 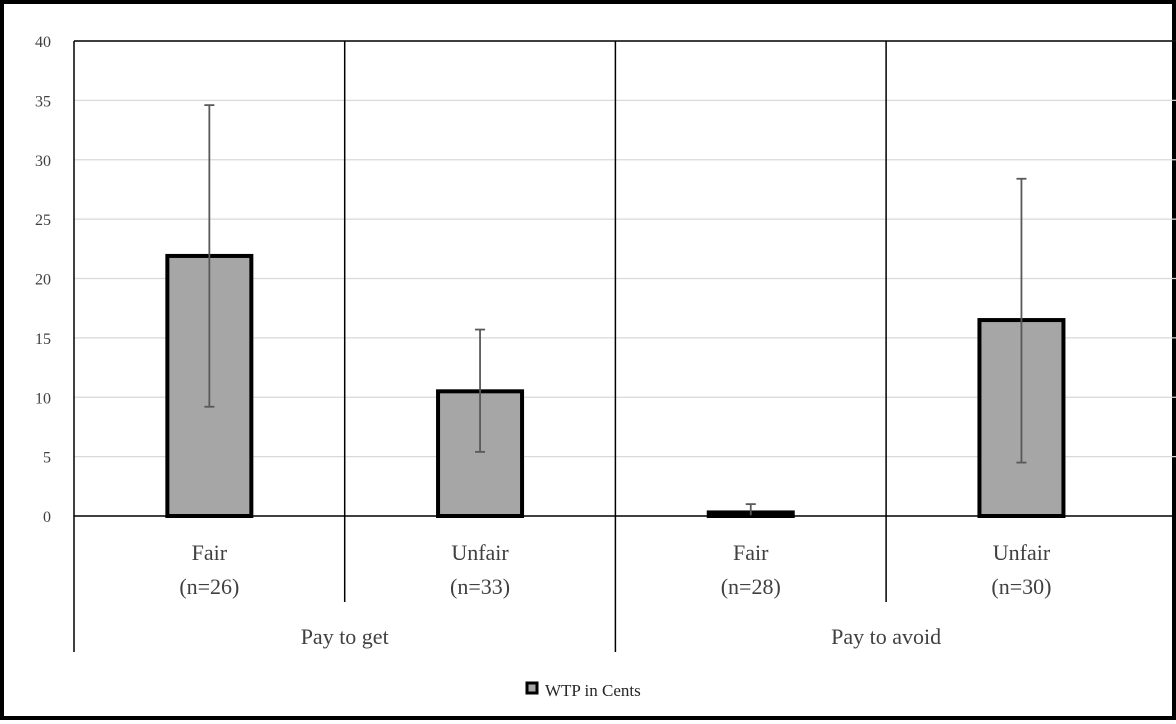 I want to click on y-tick-label: 35, so click(x=43, y=101).